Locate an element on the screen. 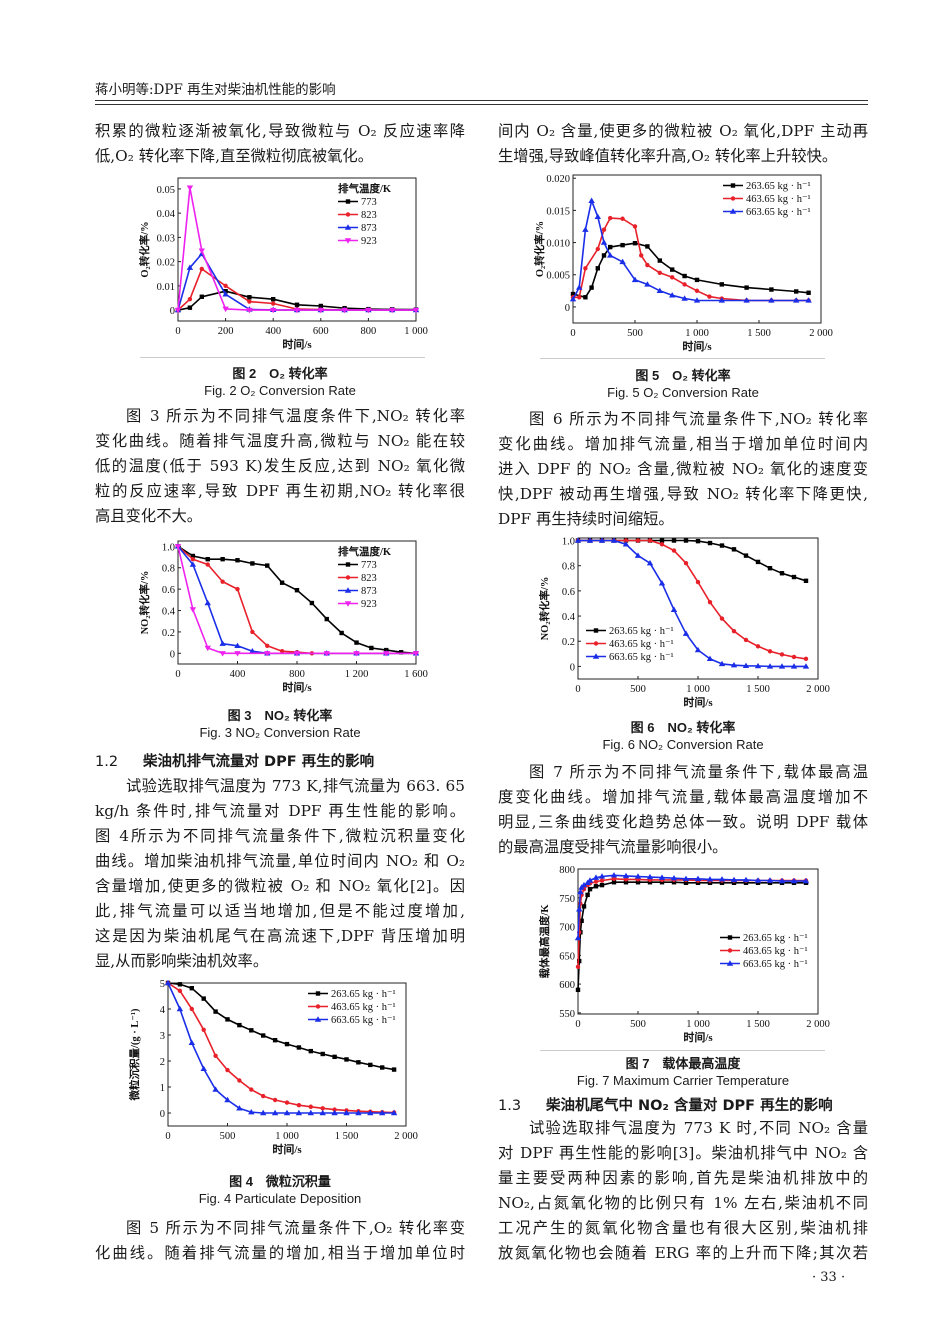 This screenshot has width=950, height=1344. y-tick-label: 0.2 is located at coordinates (568, 642).